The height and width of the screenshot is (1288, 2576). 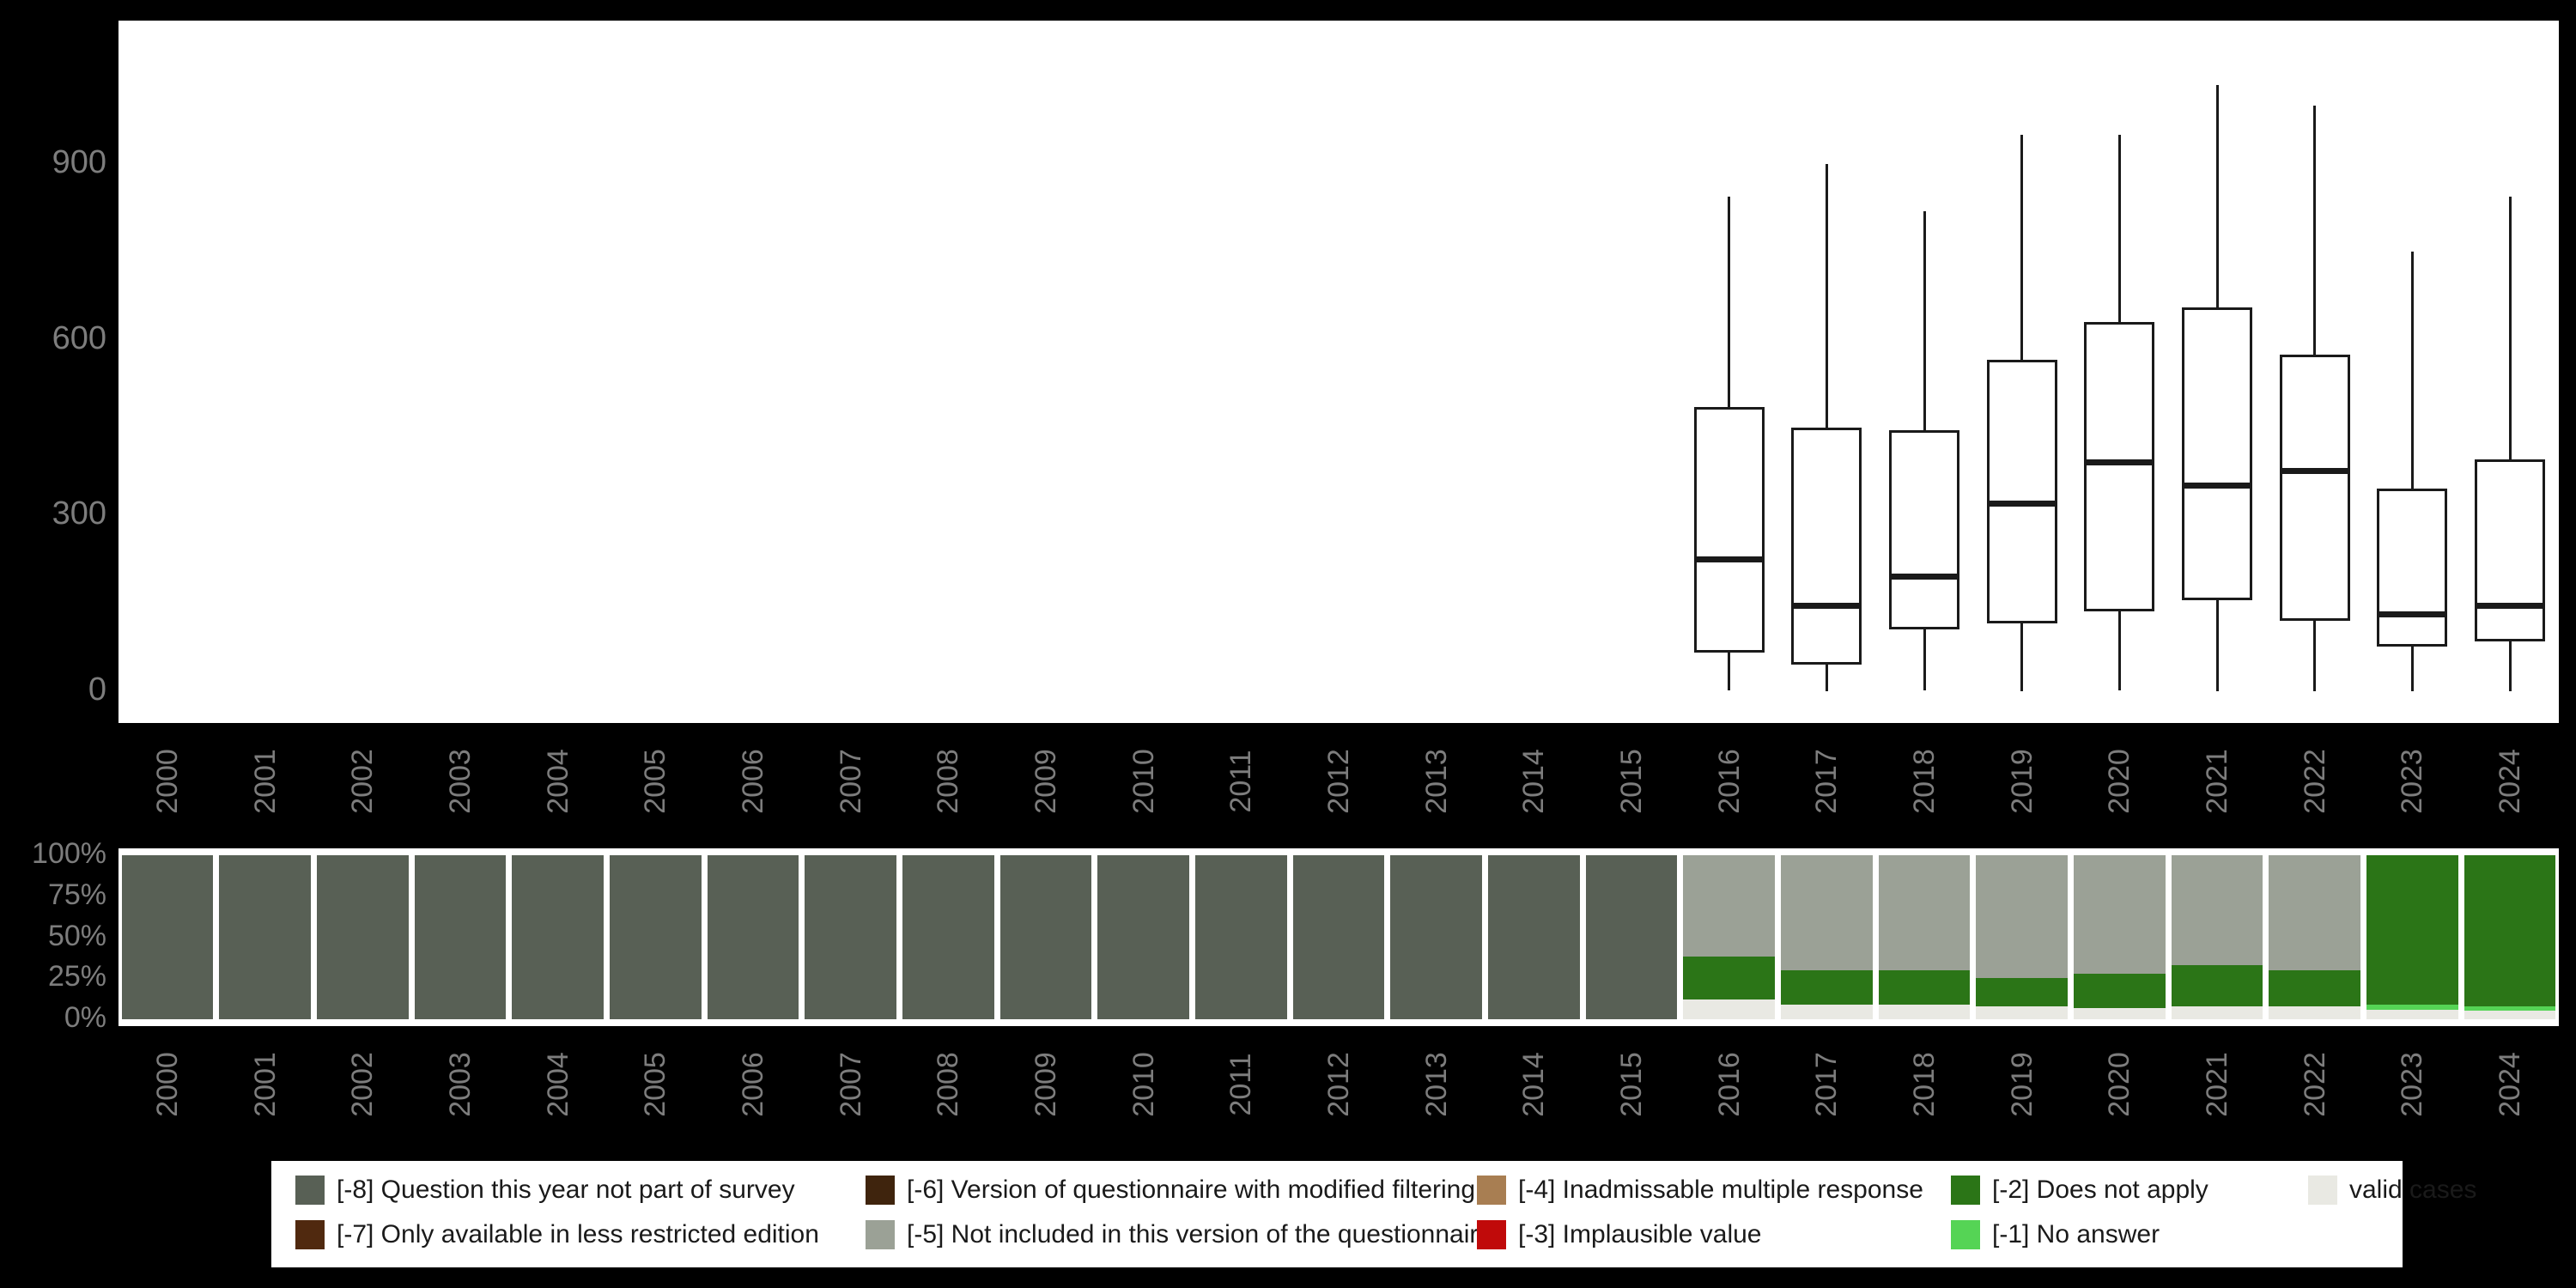 I want to click on legend-item: [-1] No answer, so click(x=2055, y=1236).